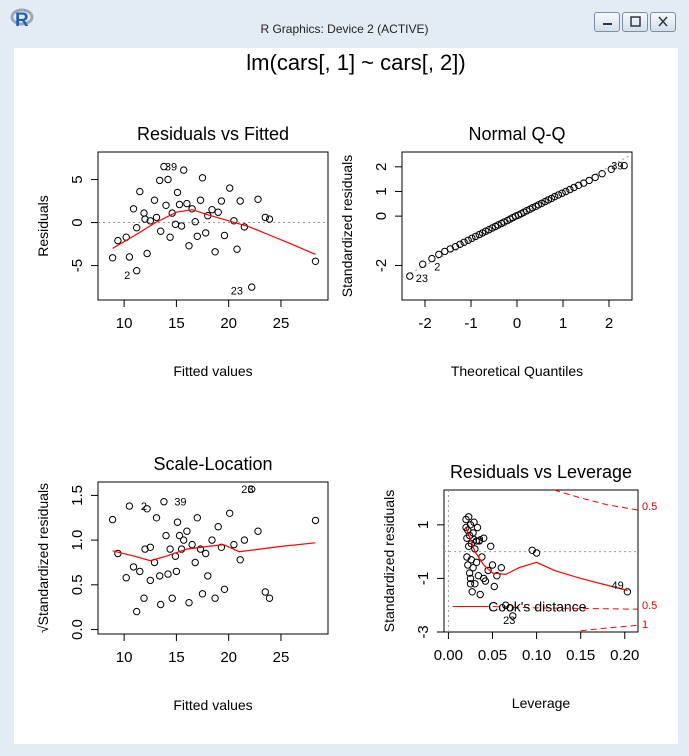 This screenshot has height=756, width=689. What do you see at coordinates (517, 216) in the screenshot?
I see `qq-reference-line` at bounding box center [517, 216].